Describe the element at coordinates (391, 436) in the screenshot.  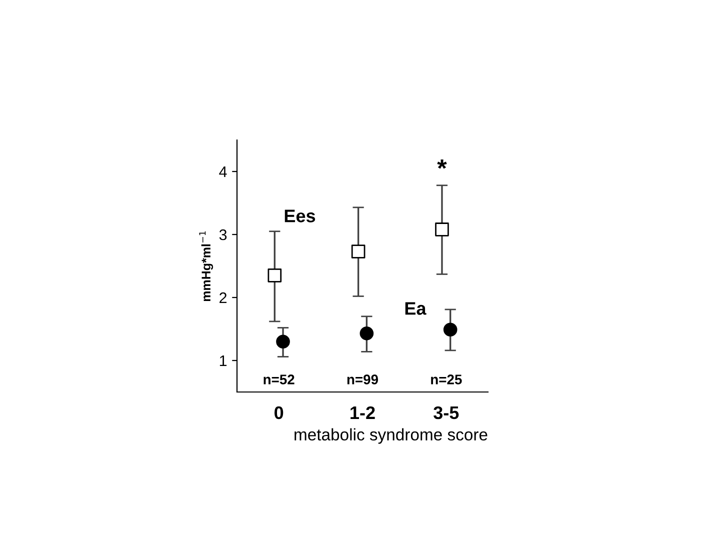
I see `x-axis-title: metabolic syndrome score` at that location.